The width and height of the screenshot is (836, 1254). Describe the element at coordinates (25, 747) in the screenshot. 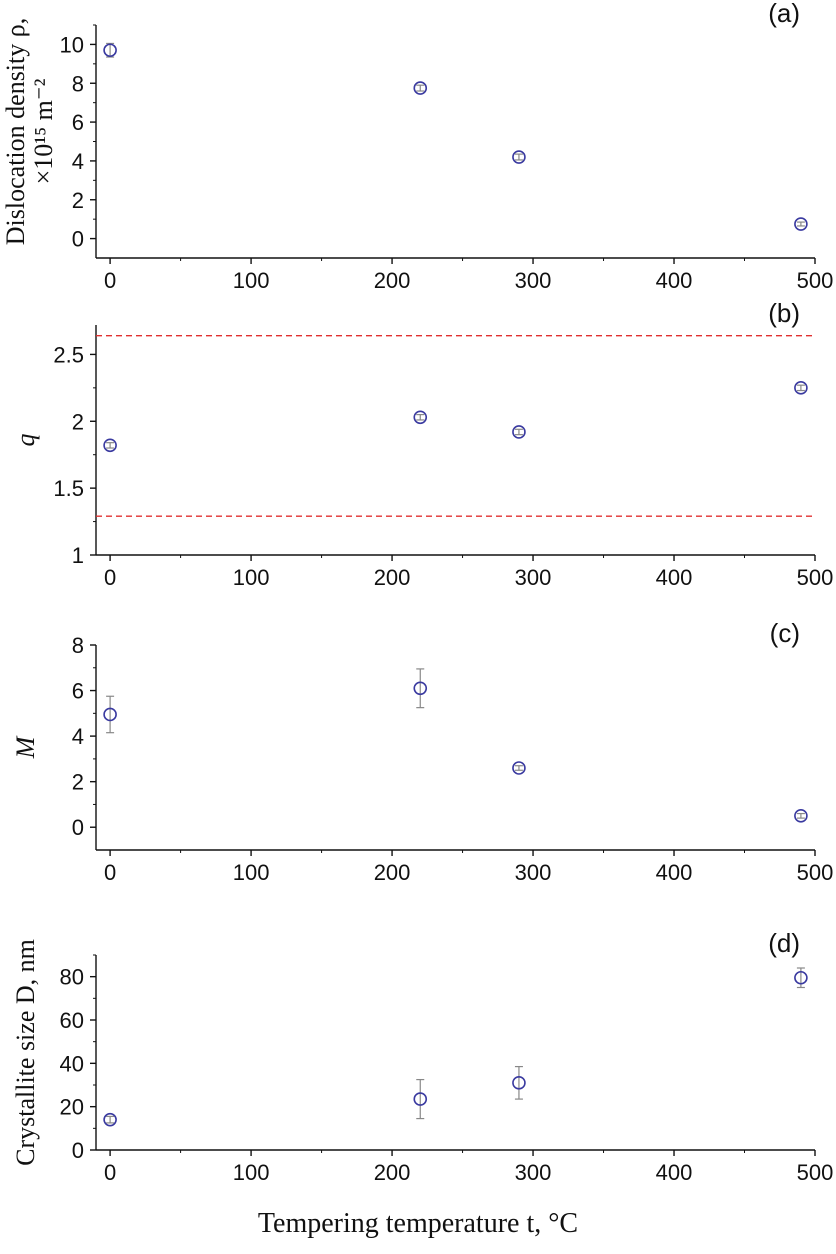

I see `y-axis-title: M` at that location.